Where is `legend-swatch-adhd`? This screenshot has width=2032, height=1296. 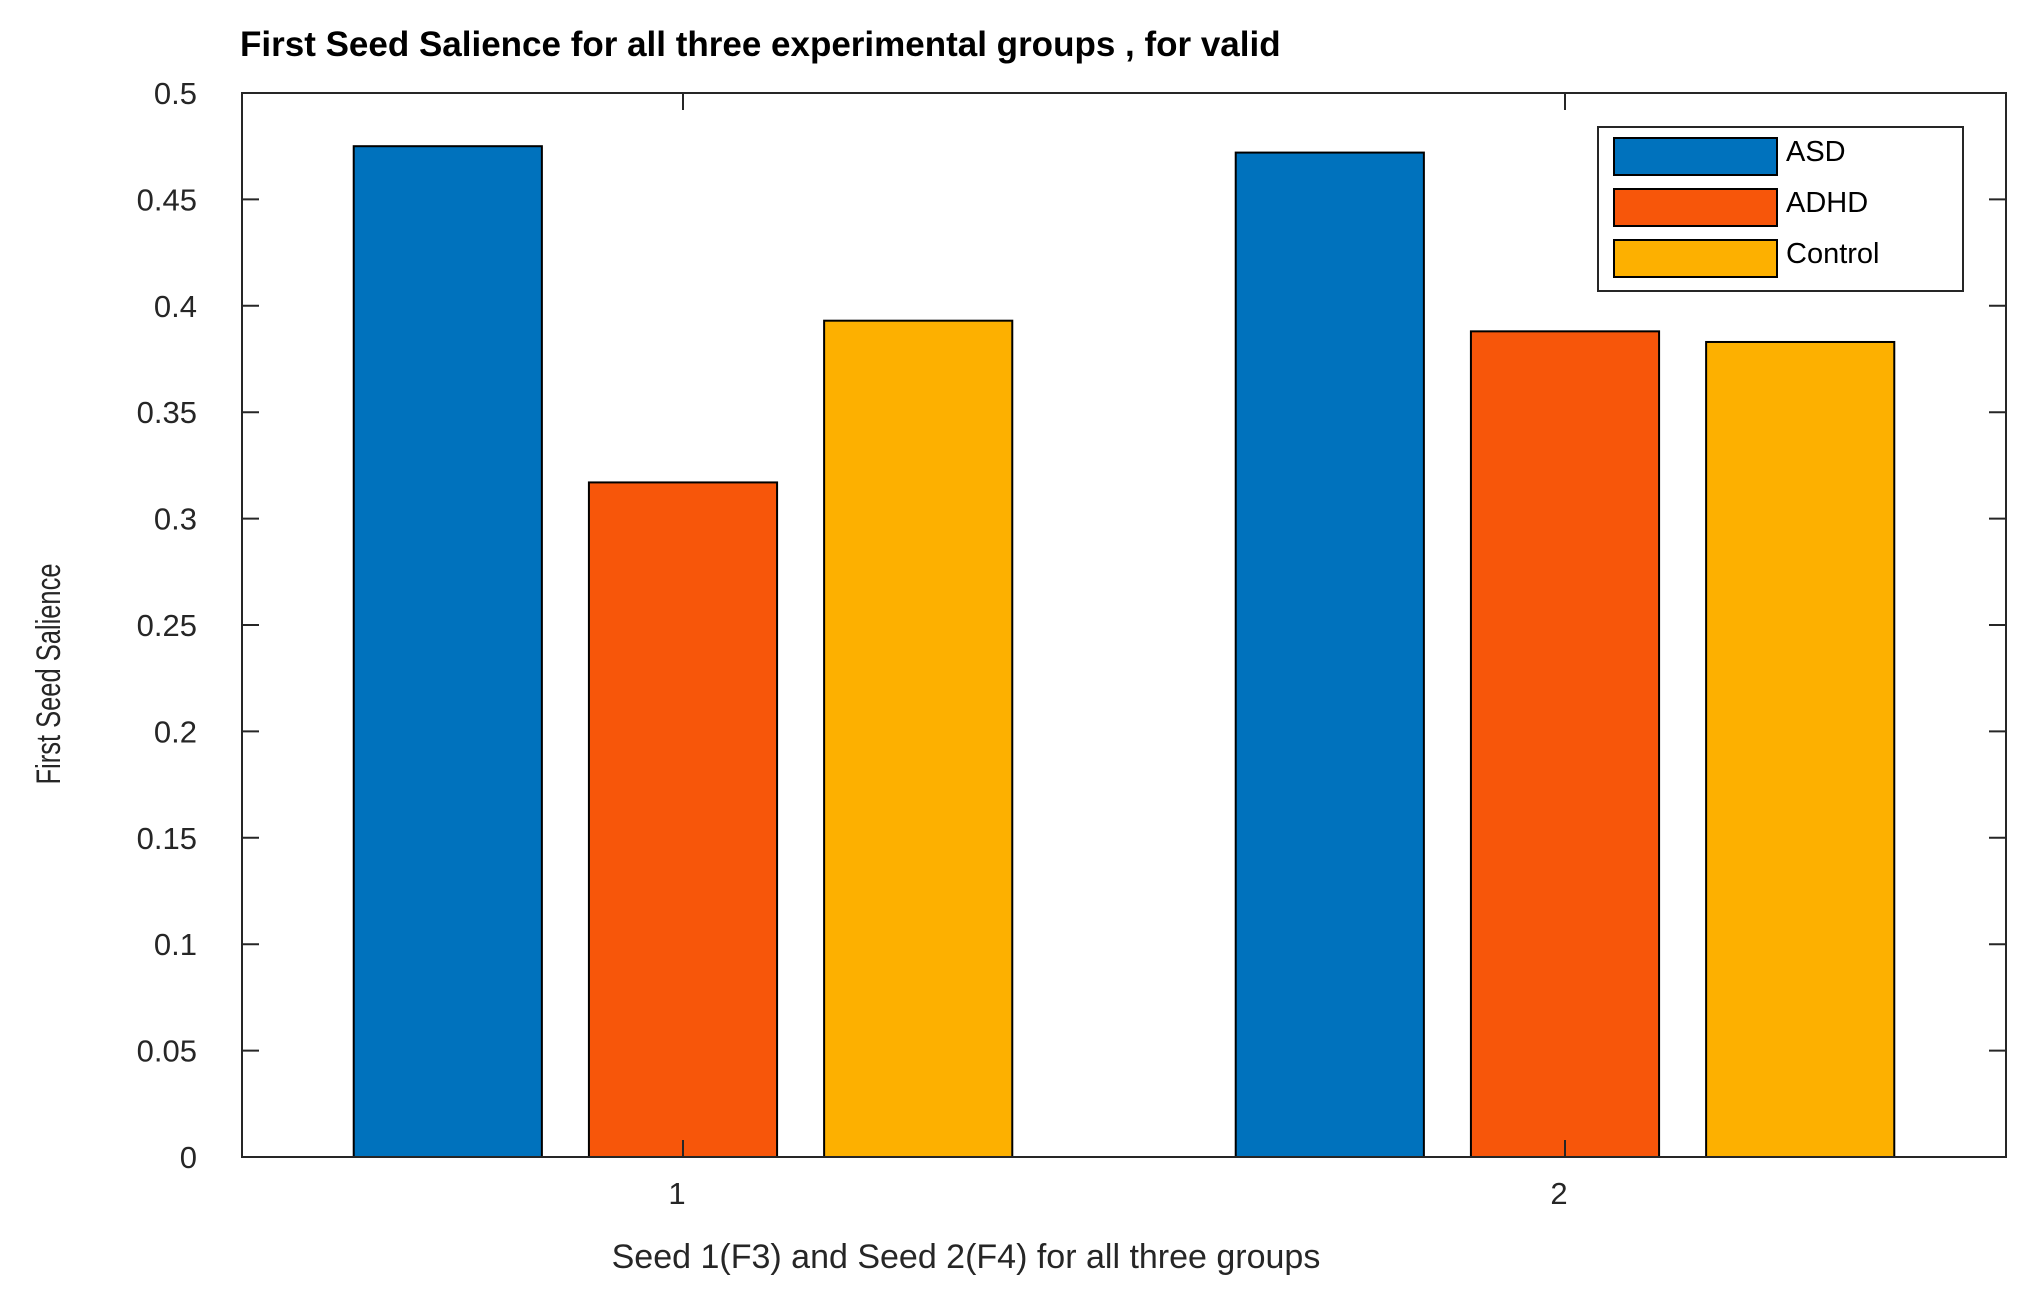 legend-swatch-adhd is located at coordinates (1695, 207).